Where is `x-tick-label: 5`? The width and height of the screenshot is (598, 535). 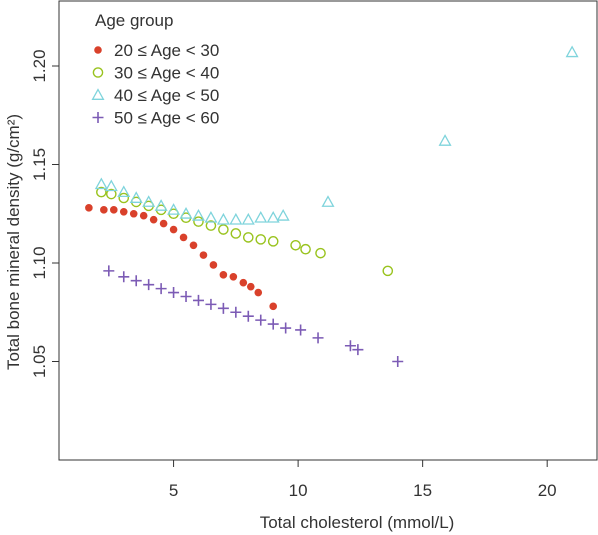 x-tick-label: 5 is located at coordinates (173, 490).